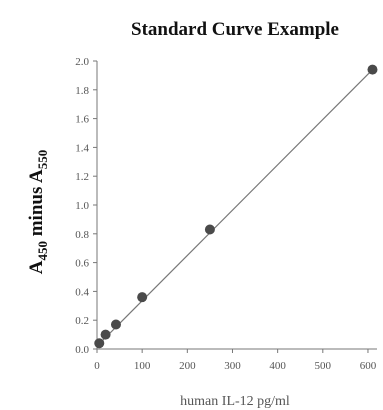  Describe the element at coordinates (277, 366) in the screenshot. I see `x-tick-label: 400` at that location.